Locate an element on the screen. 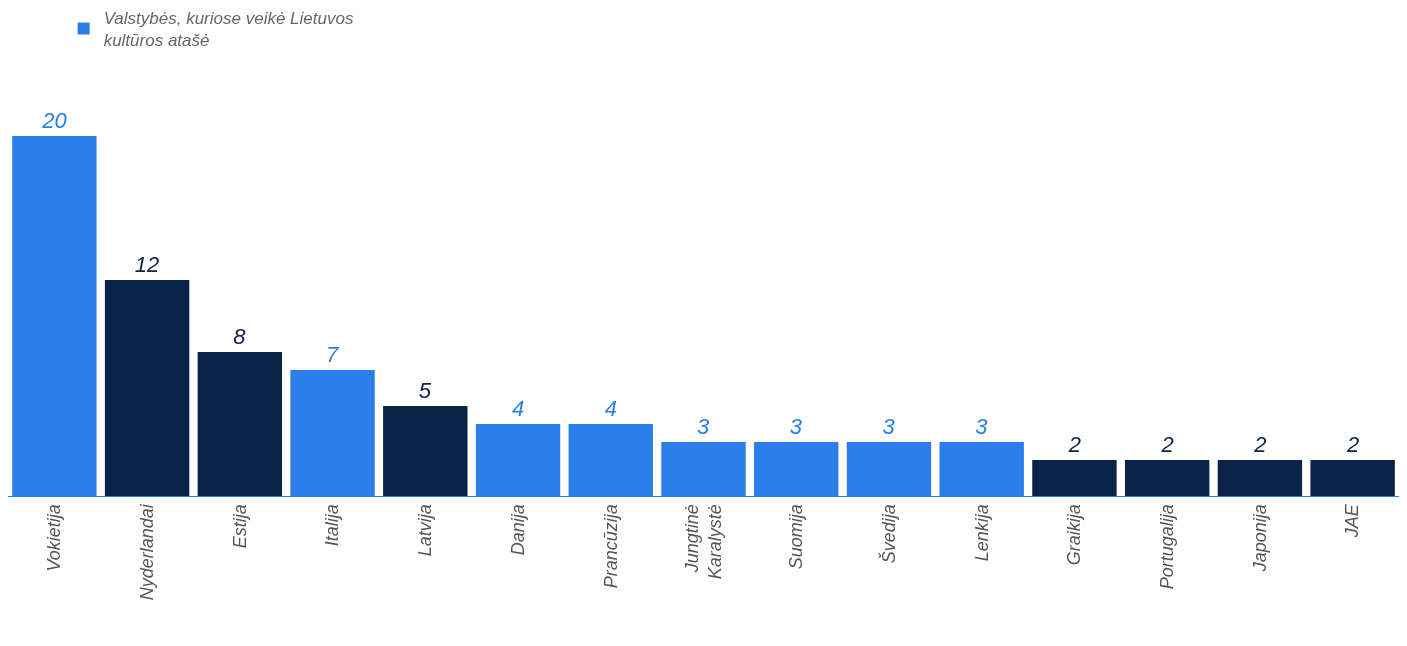 This screenshot has height=646, width=1407. x-tick-label: Graikija is located at coordinates (1074, 535).